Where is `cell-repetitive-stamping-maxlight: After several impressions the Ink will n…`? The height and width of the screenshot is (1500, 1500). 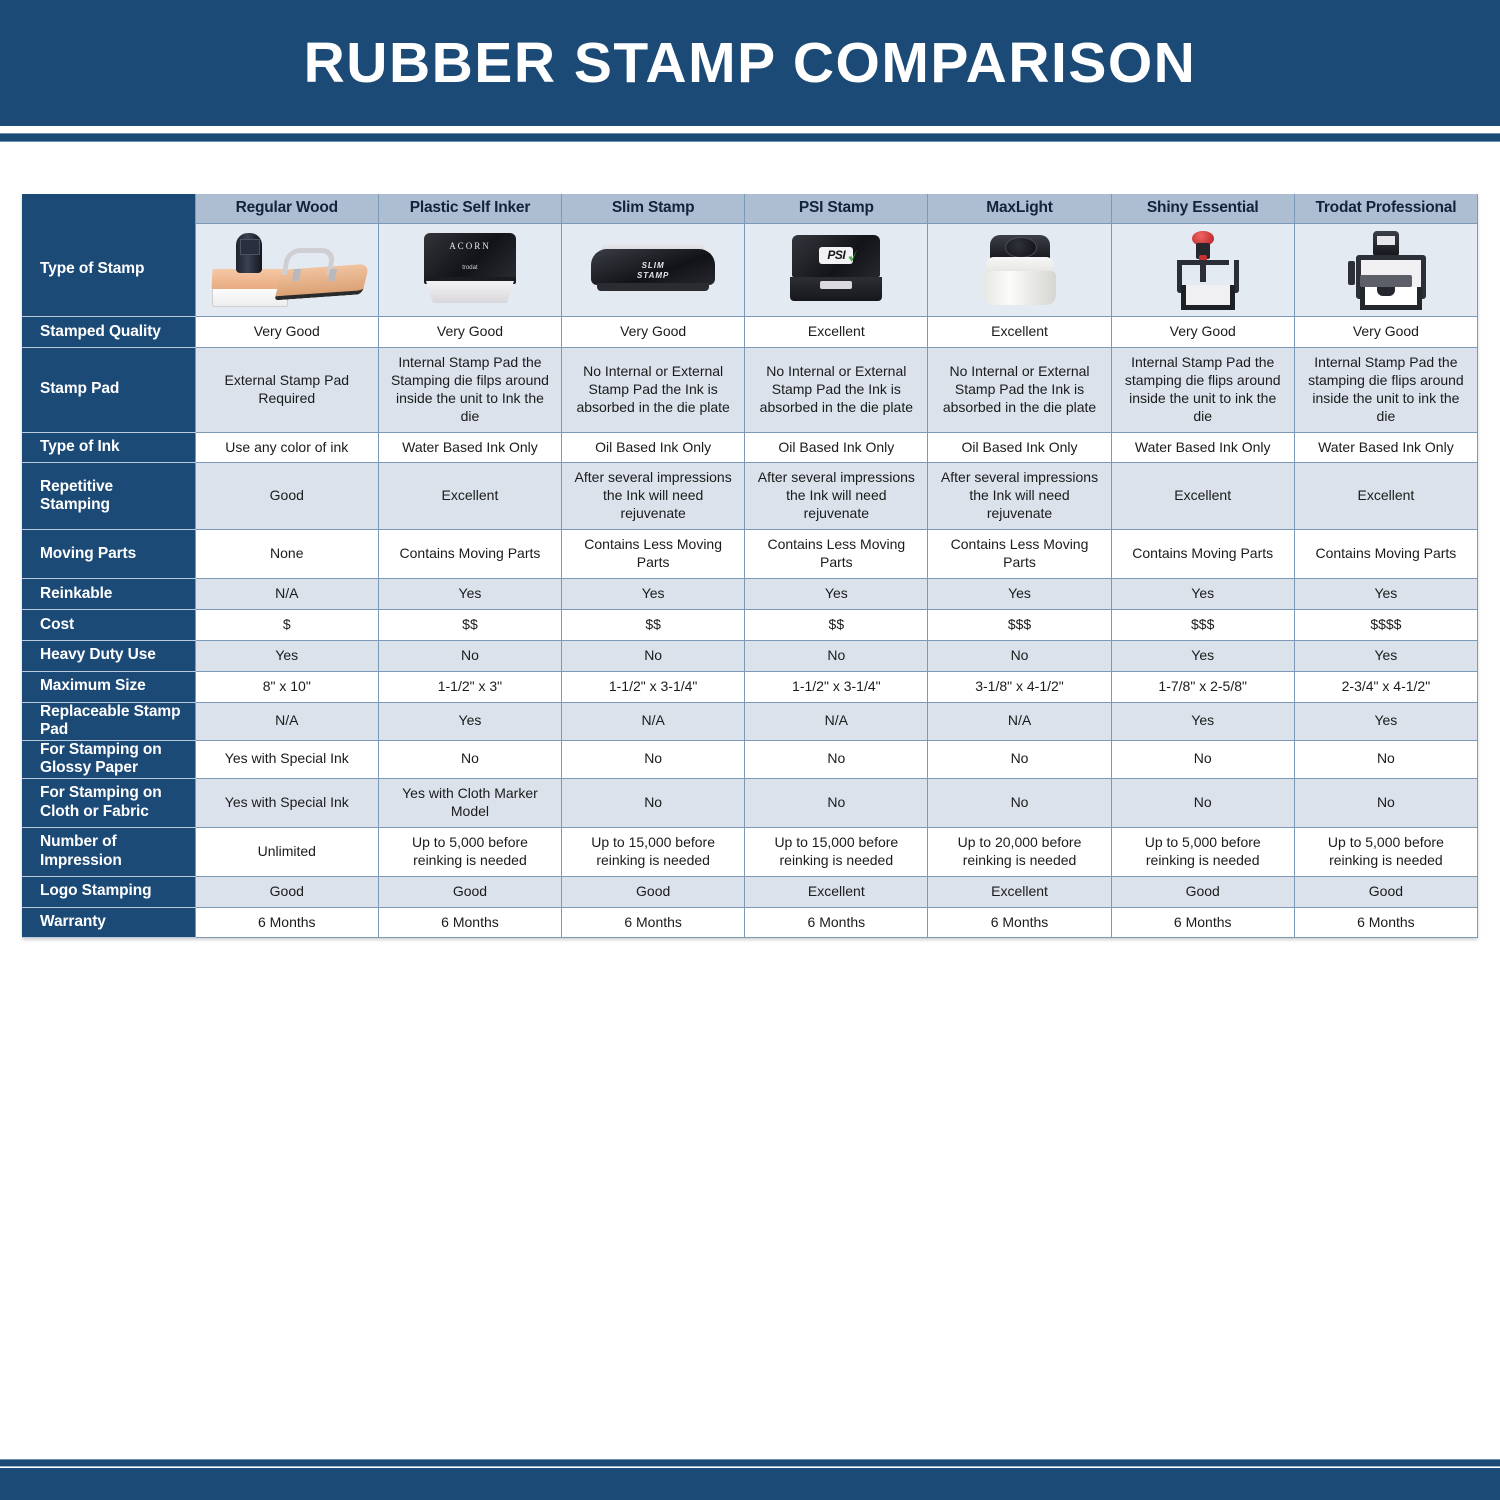 cell-repetitive-stamping-maxlight: After several impressions the Ink will n… is located at coordinates (1019, 496).